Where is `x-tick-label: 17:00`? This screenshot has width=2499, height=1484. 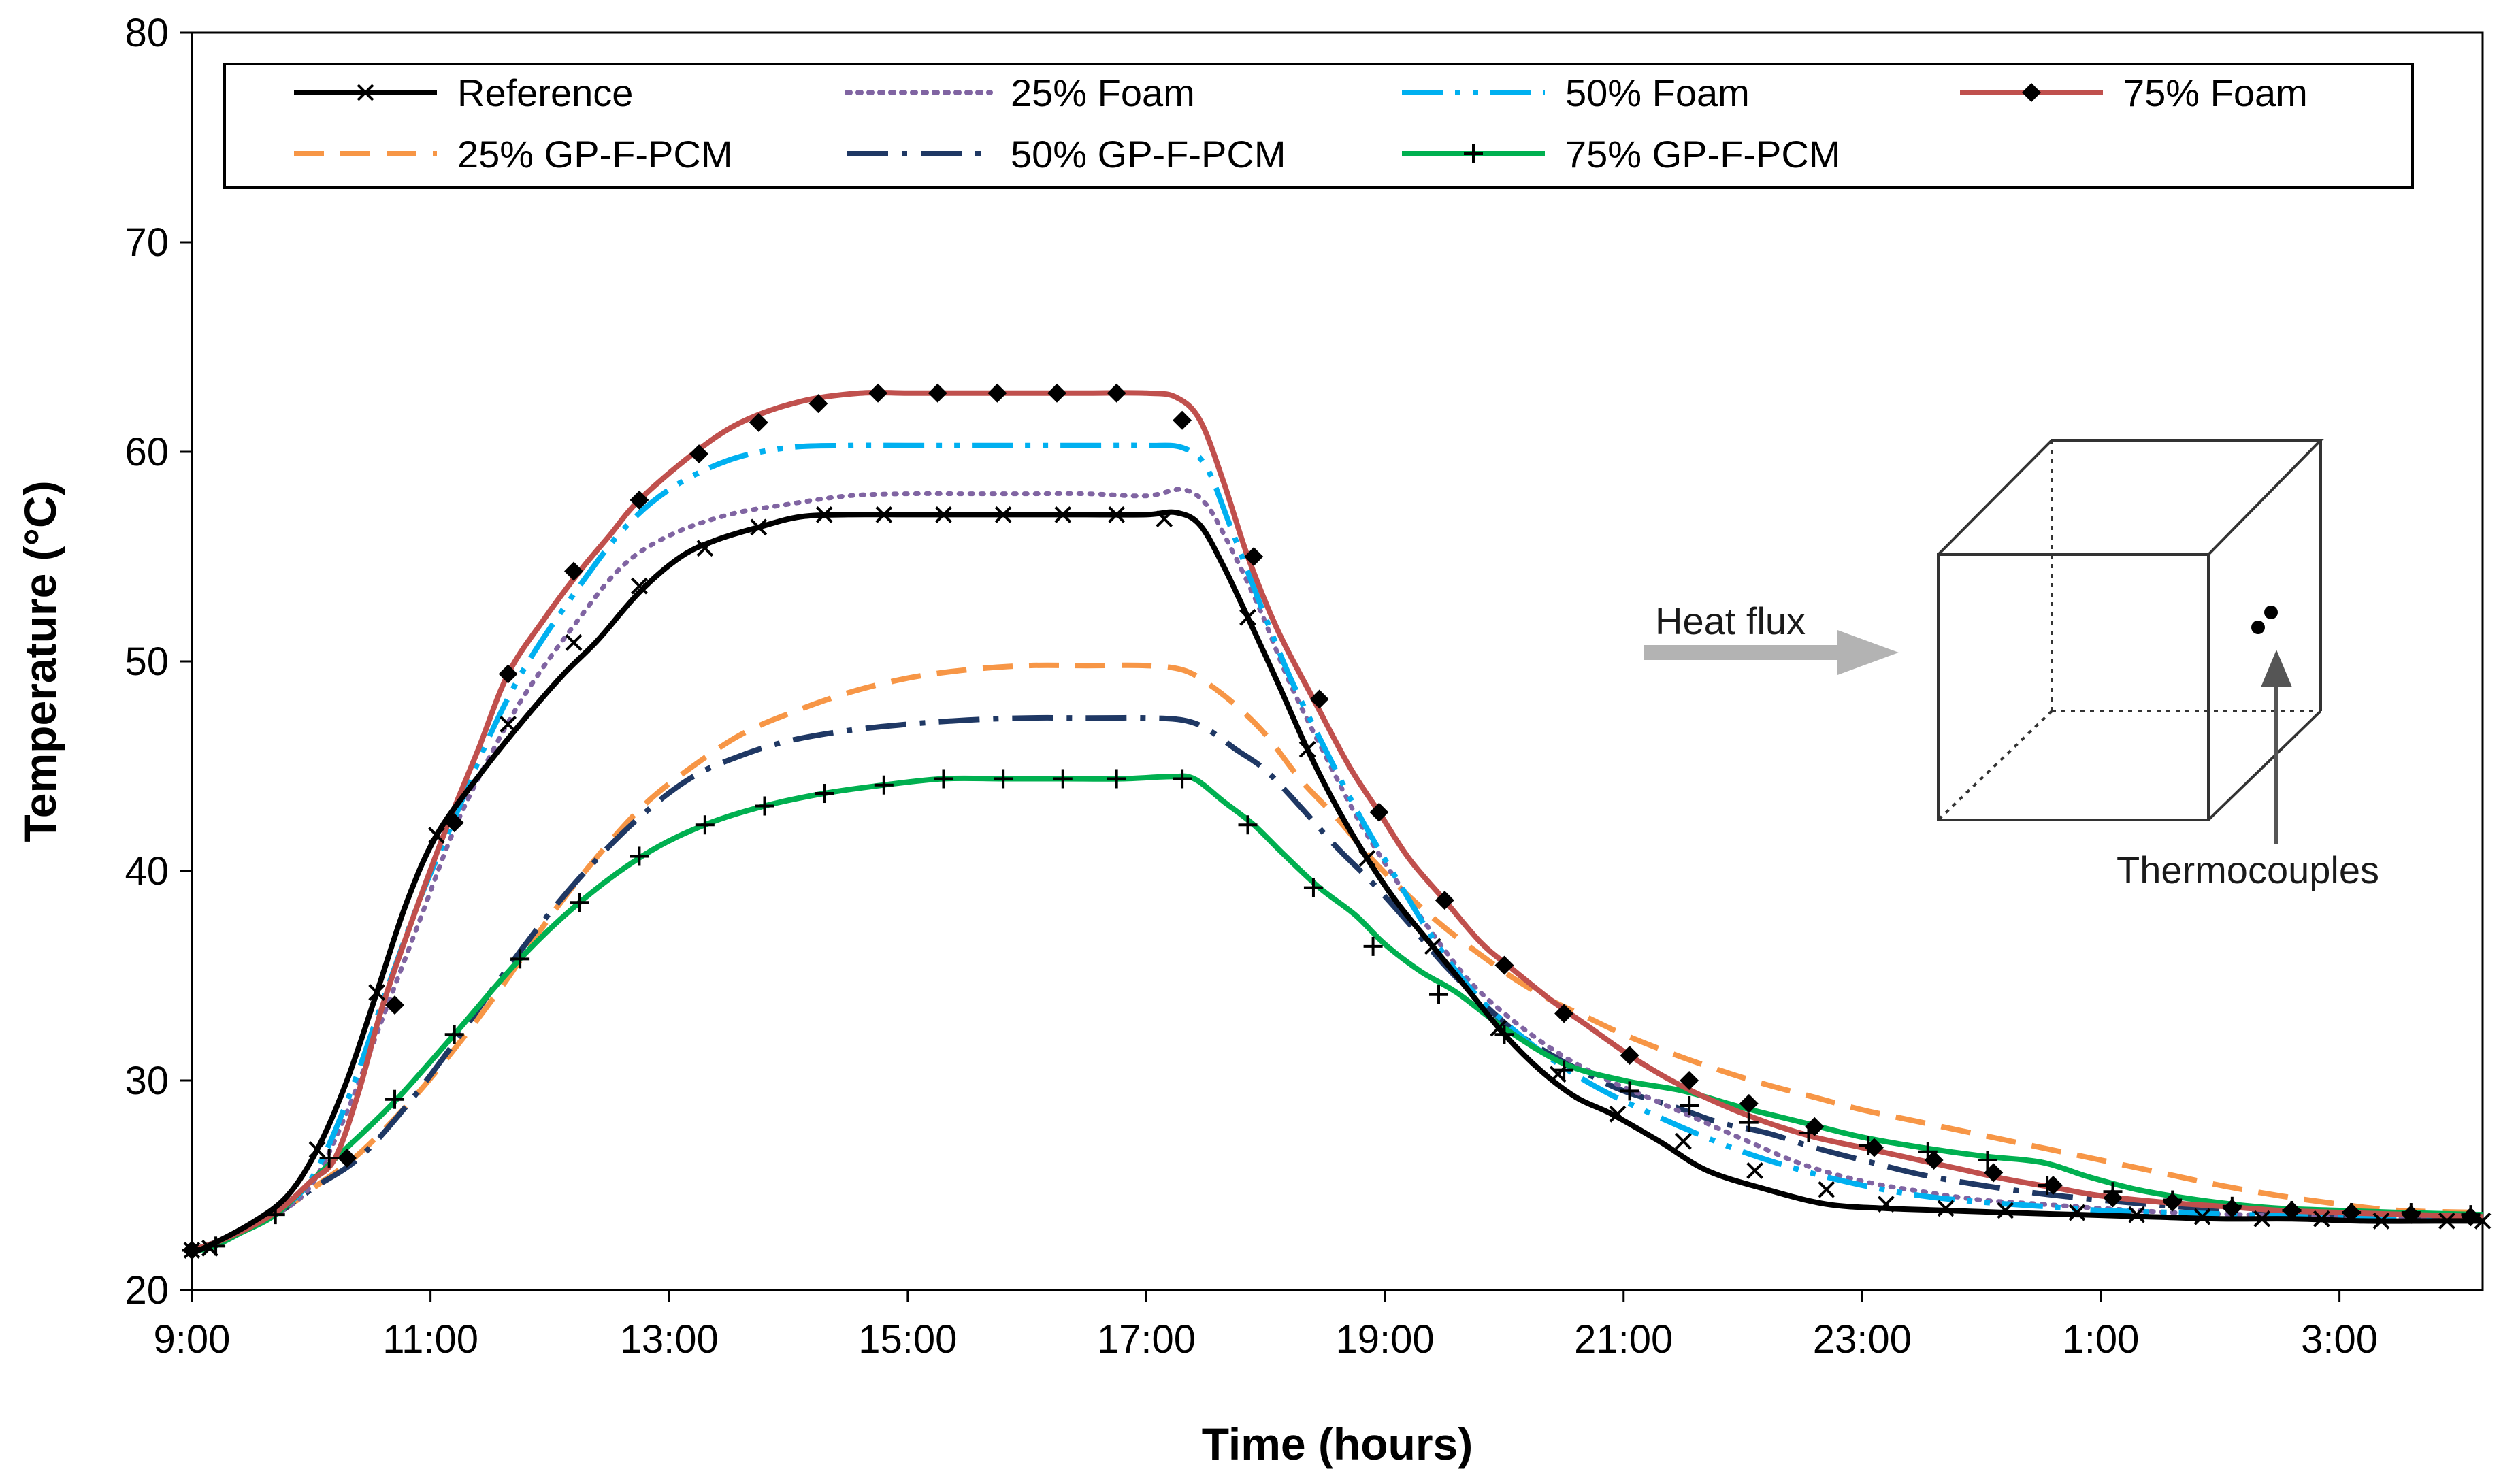
x-tick-label: 17:00 is located at coordinates (1146, 1339).